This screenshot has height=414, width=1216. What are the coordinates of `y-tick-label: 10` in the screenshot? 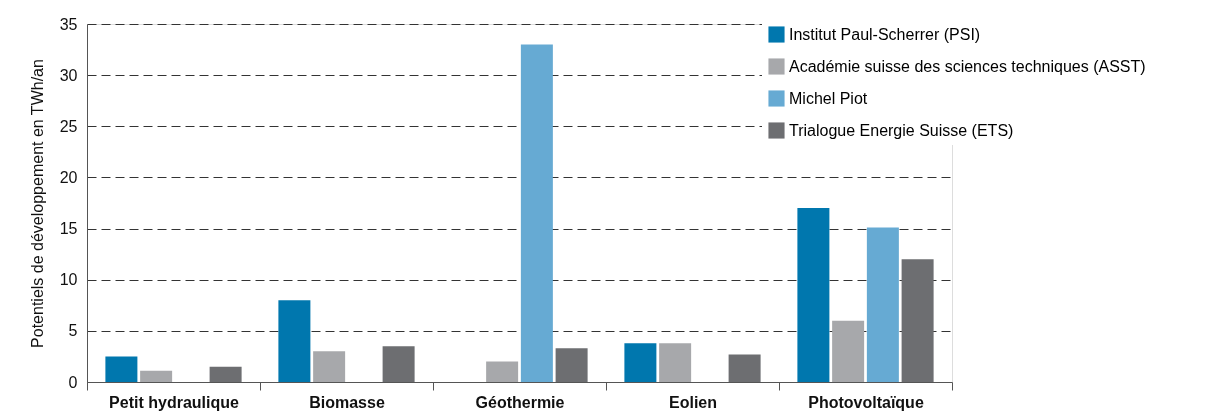 It's located at (68, 280).